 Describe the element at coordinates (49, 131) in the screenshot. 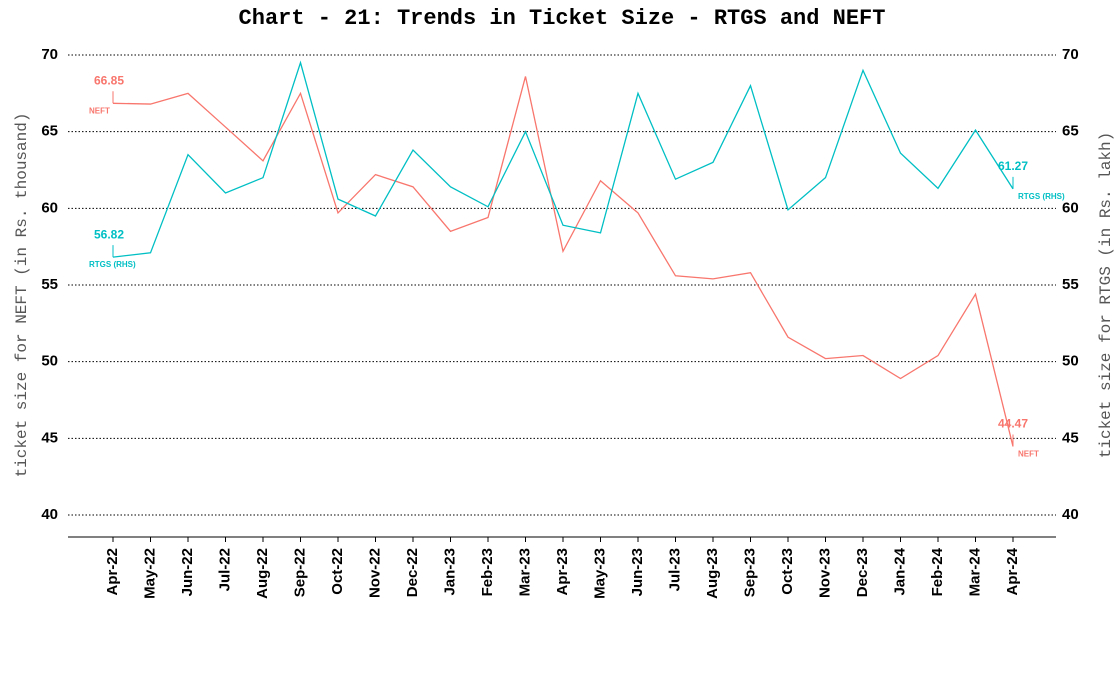

I see `y-tick-label: 65` at that location.